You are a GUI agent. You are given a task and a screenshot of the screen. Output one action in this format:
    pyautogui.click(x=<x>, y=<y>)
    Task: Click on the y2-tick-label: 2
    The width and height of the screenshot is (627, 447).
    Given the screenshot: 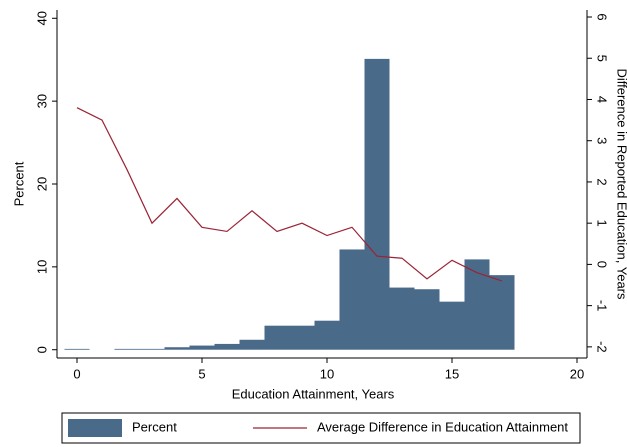 What is the action you would take?
    pyautogui.click(x=602, y=181)
    